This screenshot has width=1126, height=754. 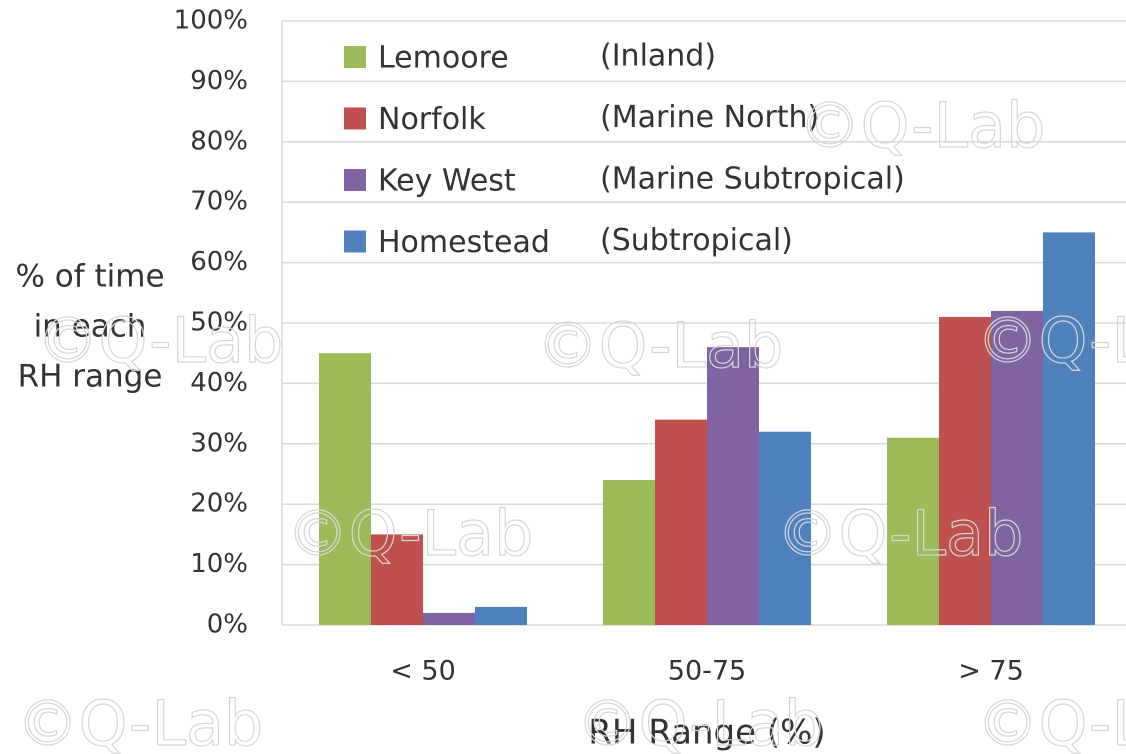 I want to click on y-axis-label: RH range, so click(x=90, y=377).